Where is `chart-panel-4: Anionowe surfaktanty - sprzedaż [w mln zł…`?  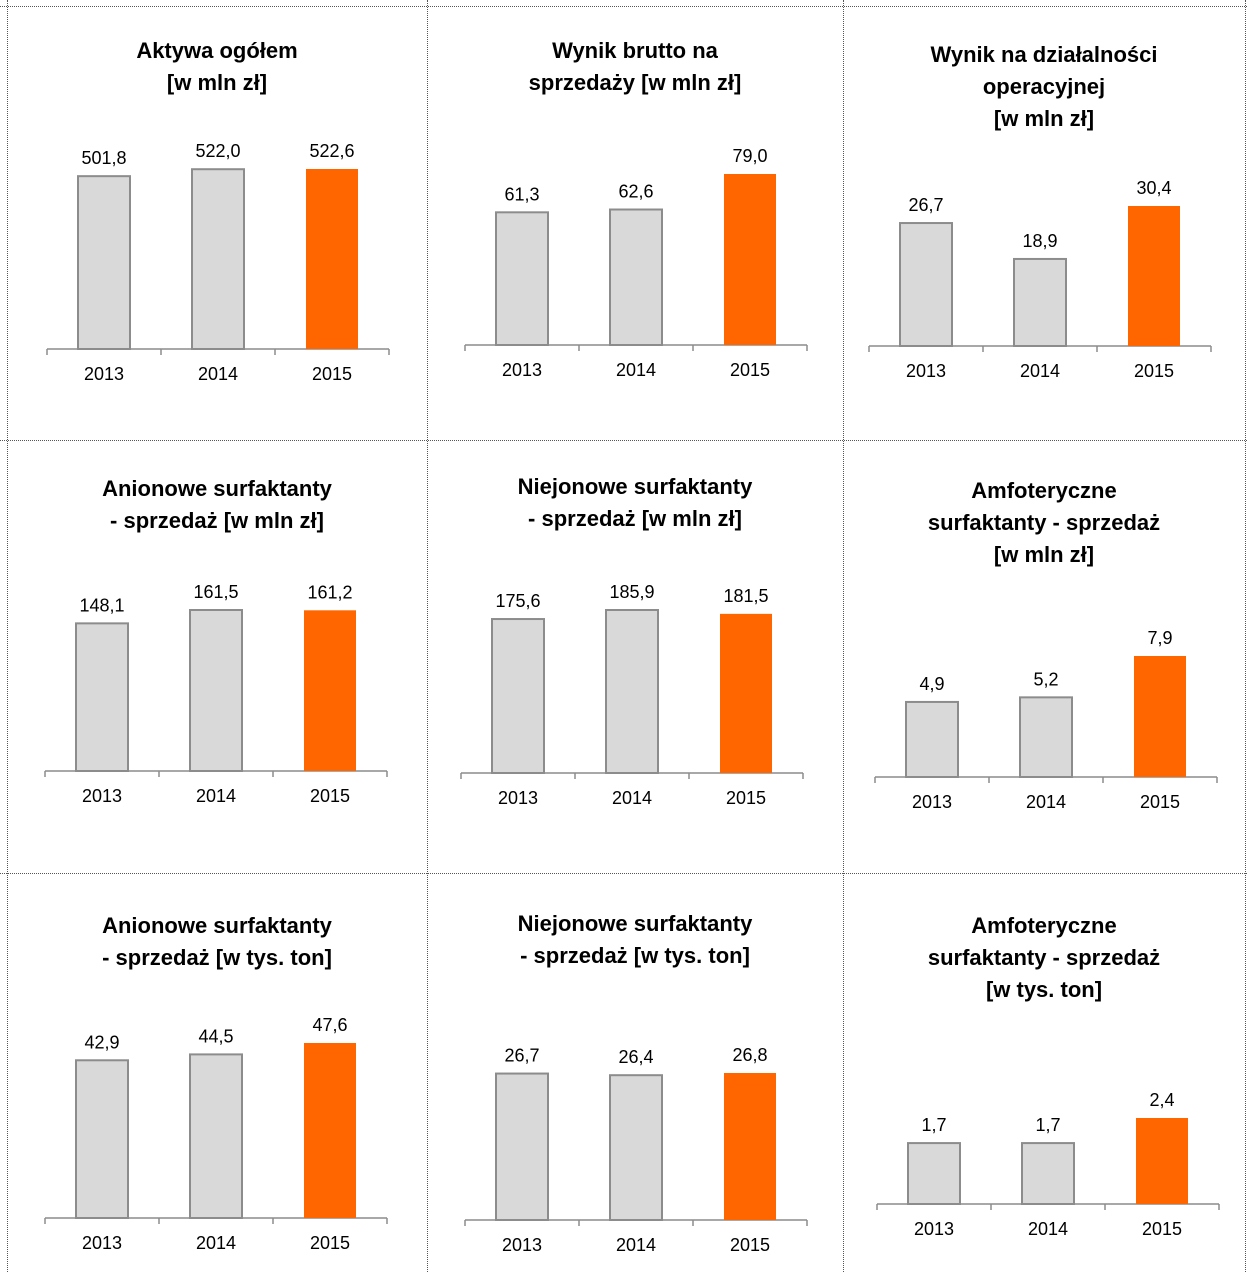
chart-panel-4: Anionowe surfaktanty - sprzedaż [w mln zł… is located at coordinates (217, 656).